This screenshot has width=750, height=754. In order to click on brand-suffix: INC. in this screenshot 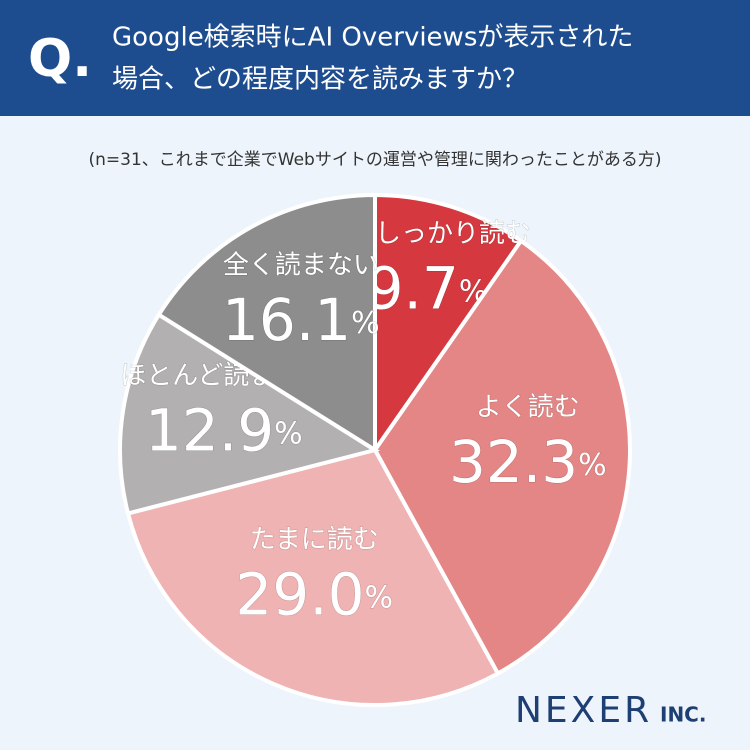, I will do `click(683, 715)`.